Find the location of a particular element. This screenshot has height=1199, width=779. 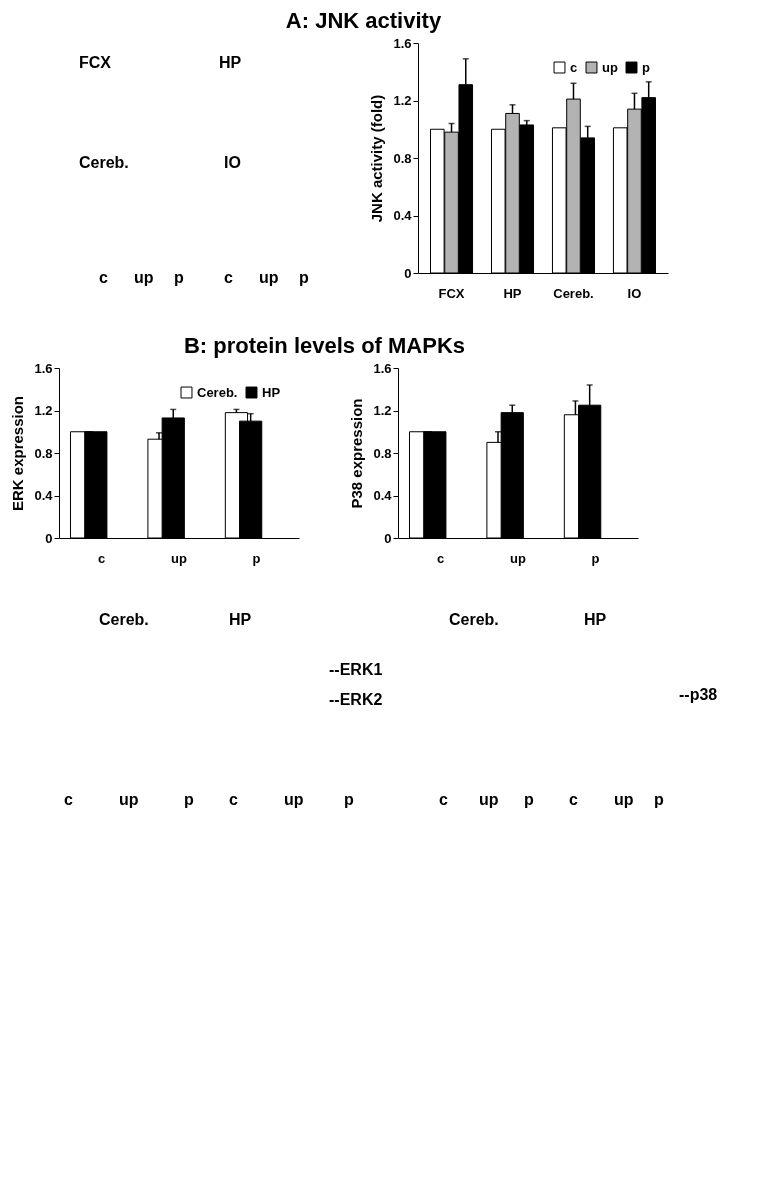

y-axis-title: ERK expression is located at coordinates (18, 453).